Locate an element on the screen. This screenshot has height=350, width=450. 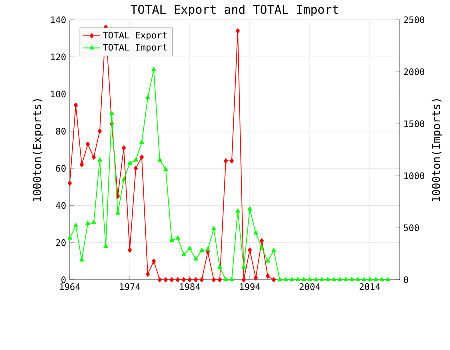
y-tick-label: 0 is located at coordinates (64, 280).